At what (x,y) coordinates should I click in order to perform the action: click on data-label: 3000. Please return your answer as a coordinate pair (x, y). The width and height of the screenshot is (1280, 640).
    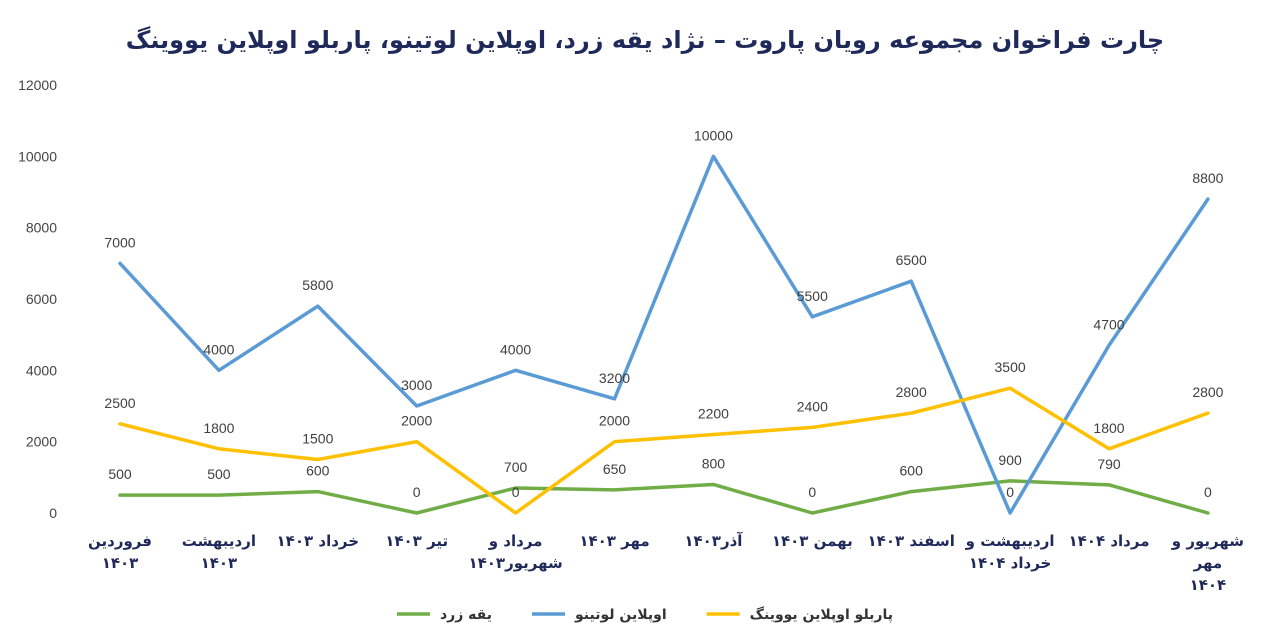
    Looking at the image, I should click on (416, 385).